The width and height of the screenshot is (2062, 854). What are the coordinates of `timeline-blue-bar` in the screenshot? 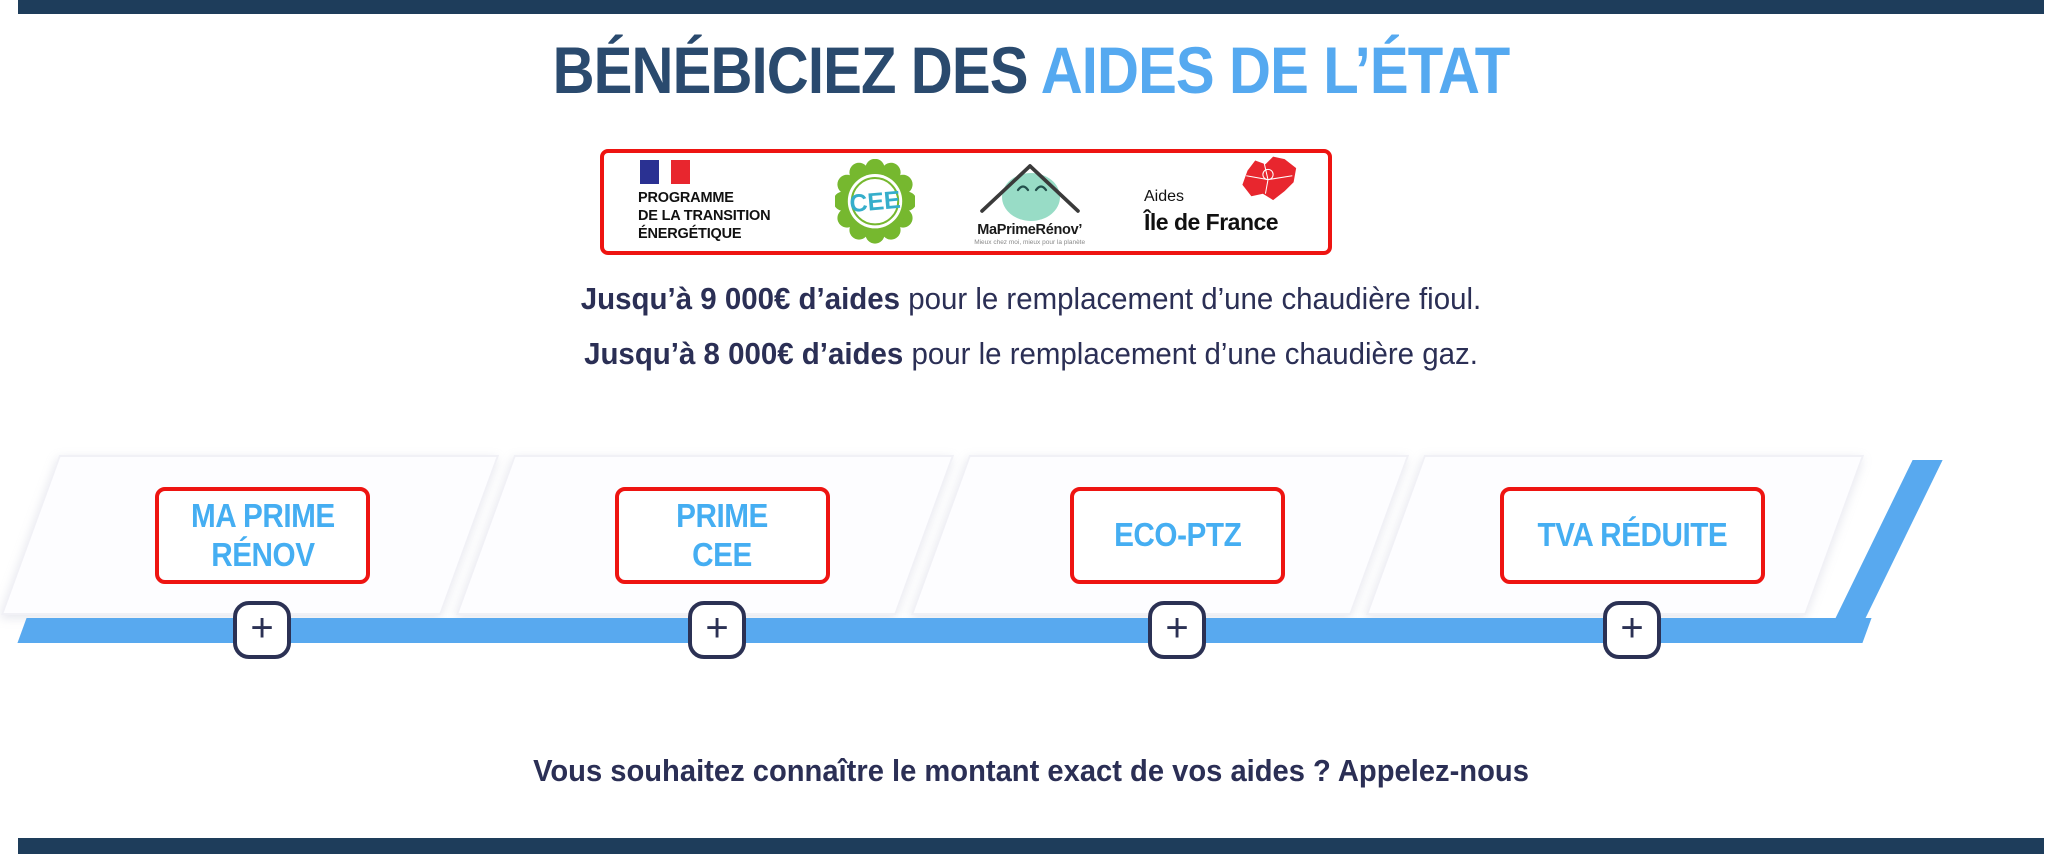 It's located at (944, 630).